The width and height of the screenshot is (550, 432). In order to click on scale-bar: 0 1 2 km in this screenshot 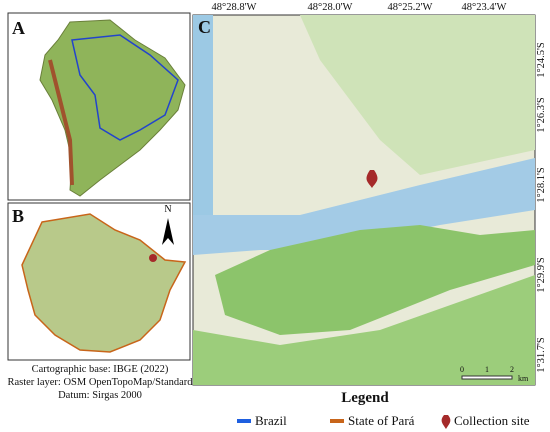, I will do `click(494, 374)`.